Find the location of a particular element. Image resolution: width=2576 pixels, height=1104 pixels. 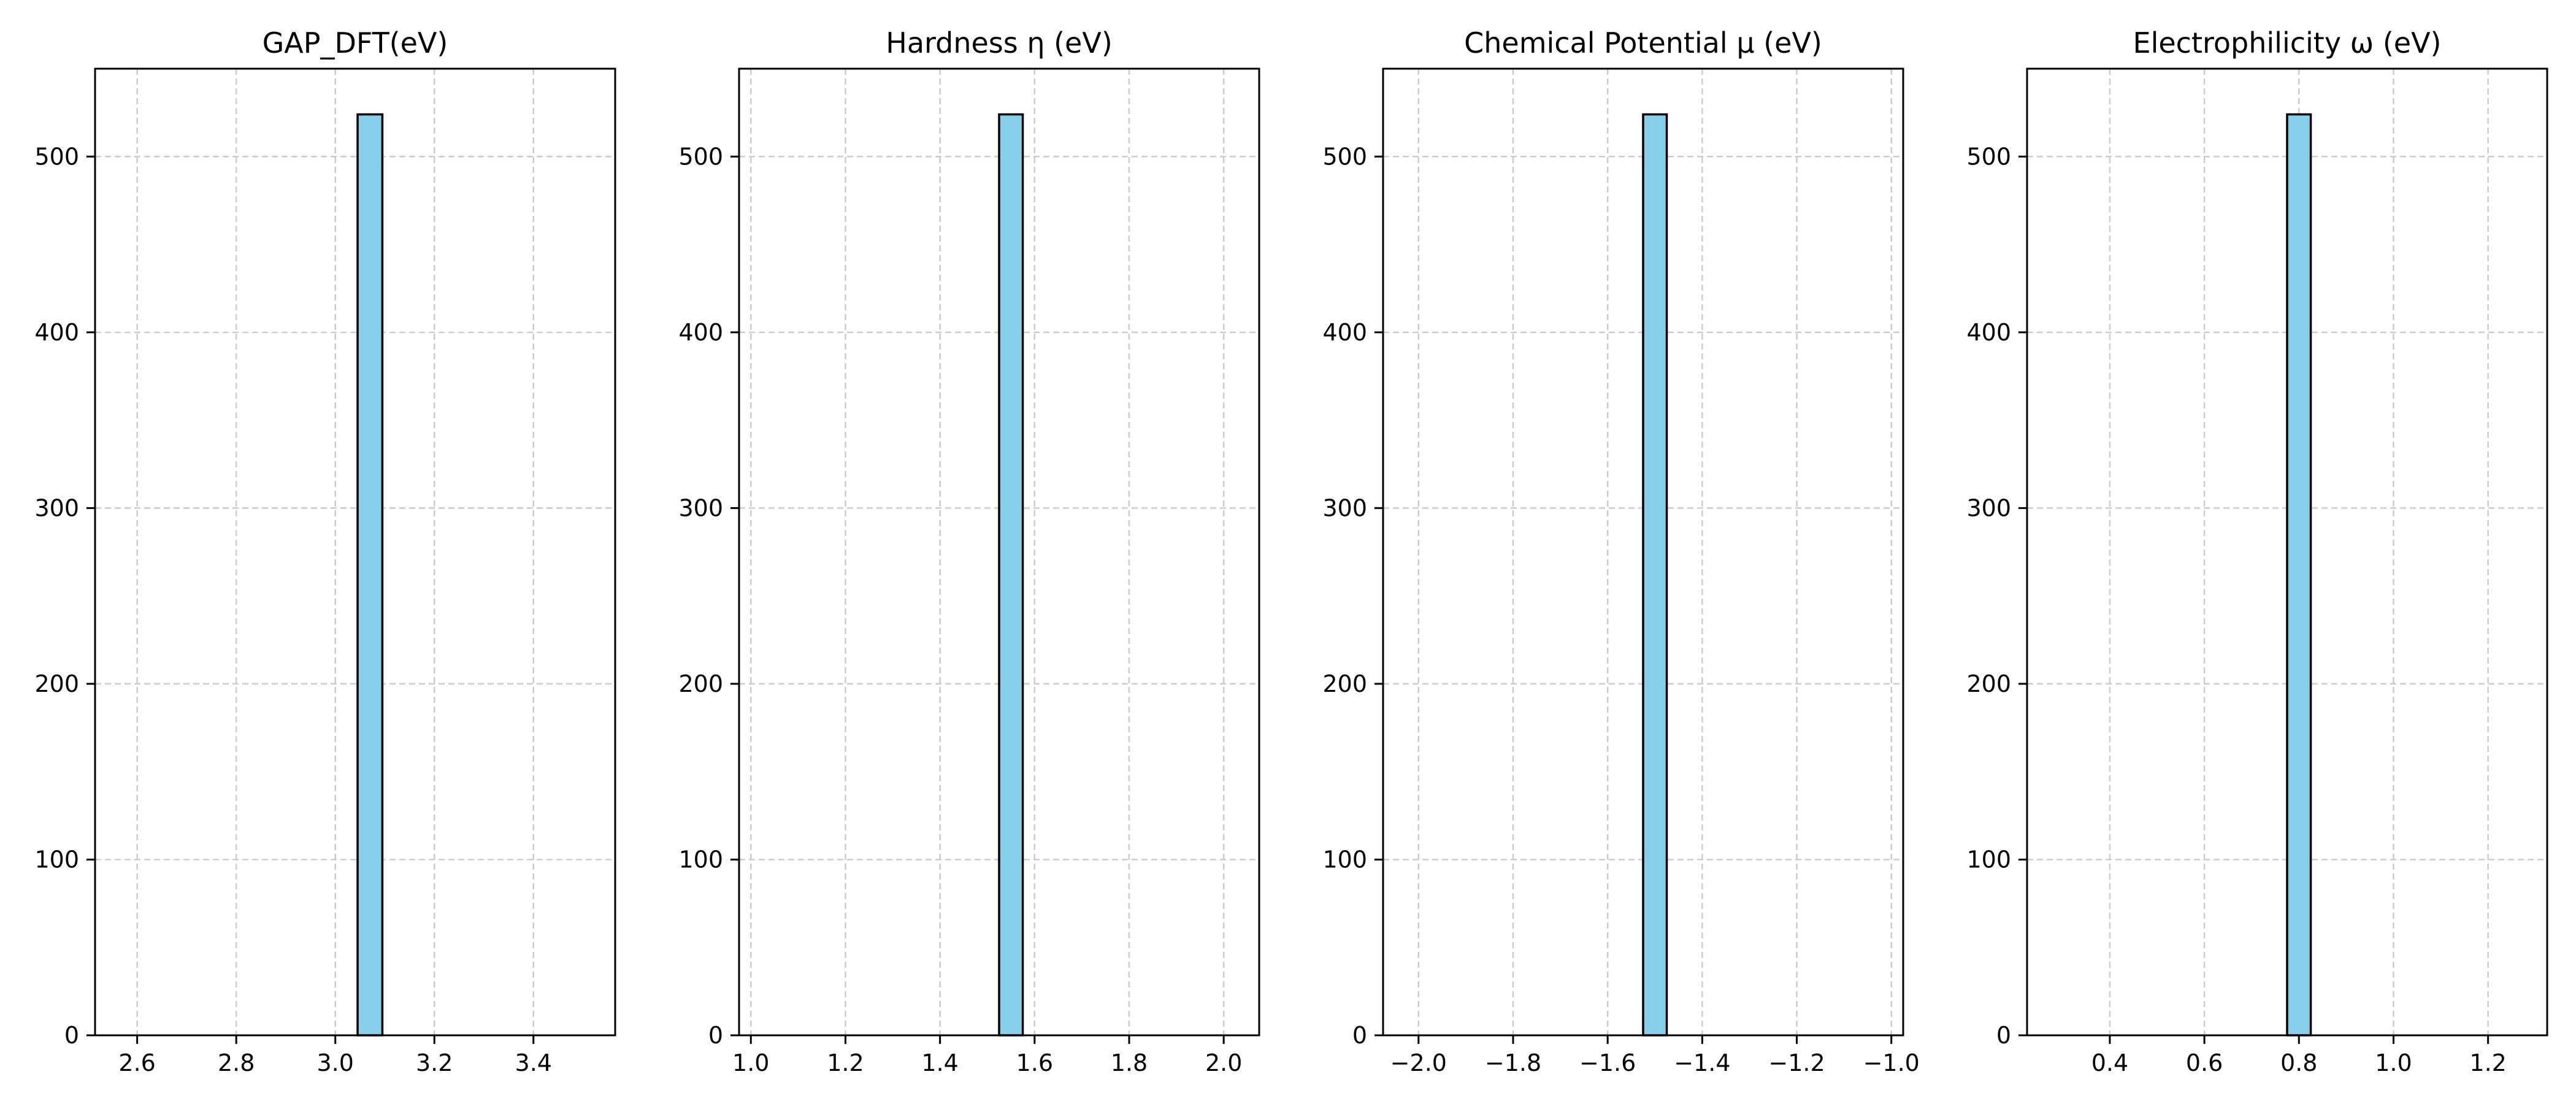

x-tick-label: 3.0 is located at coordinates (334, 1062).